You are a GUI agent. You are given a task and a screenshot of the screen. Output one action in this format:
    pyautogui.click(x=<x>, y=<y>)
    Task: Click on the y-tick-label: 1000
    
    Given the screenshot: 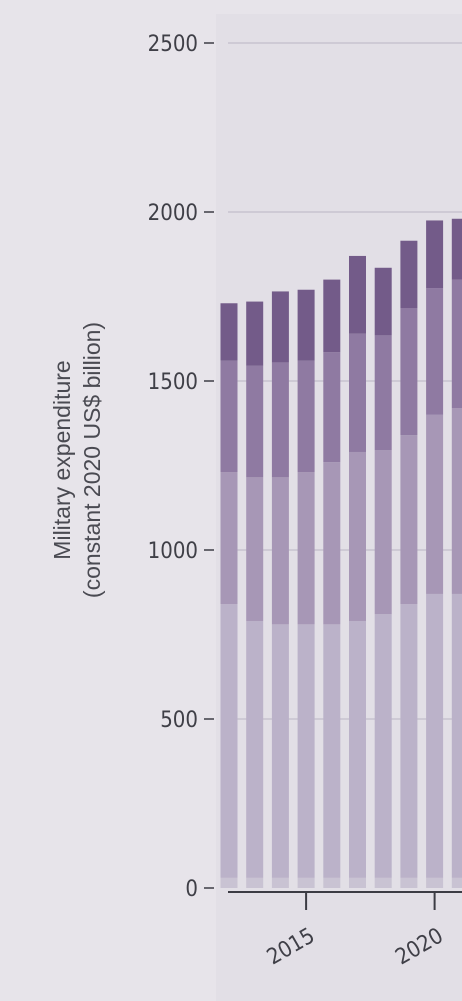 What is the action you would take?
    pyautogui.click(x=173, y=551)
    